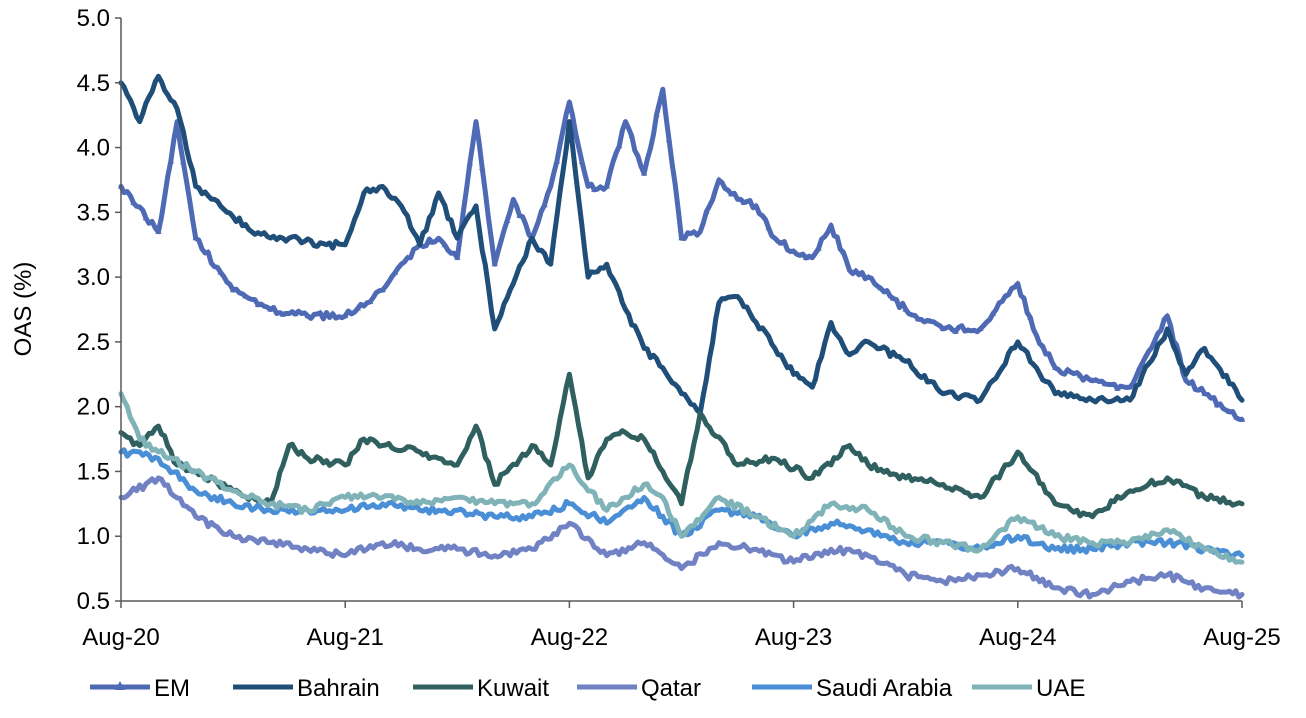 The height and width of the screenshot is (718, 1306). What do you see at coordinates (93, 536) in the screenshot?
I see `y-tick-label: 1.0` at bounding box center [93, 536].